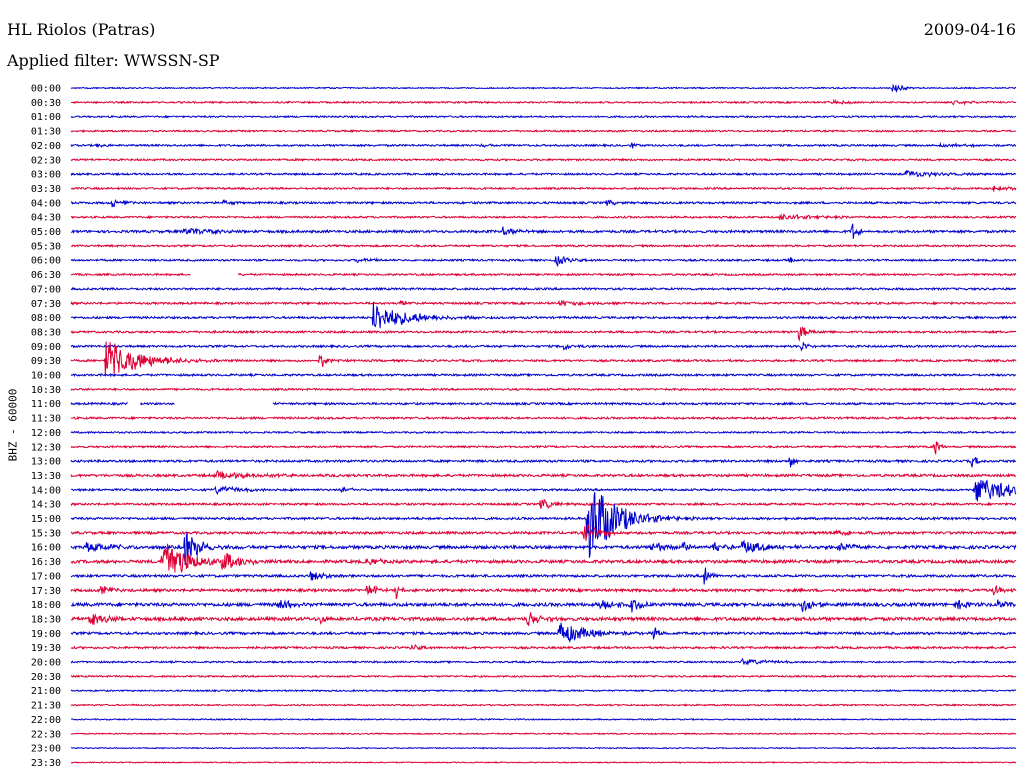 The image size is (1024, 780). Describe the element at coordinates (46, 189) in the screenshot. I see `trace-label-0330: 03:30` at that location.